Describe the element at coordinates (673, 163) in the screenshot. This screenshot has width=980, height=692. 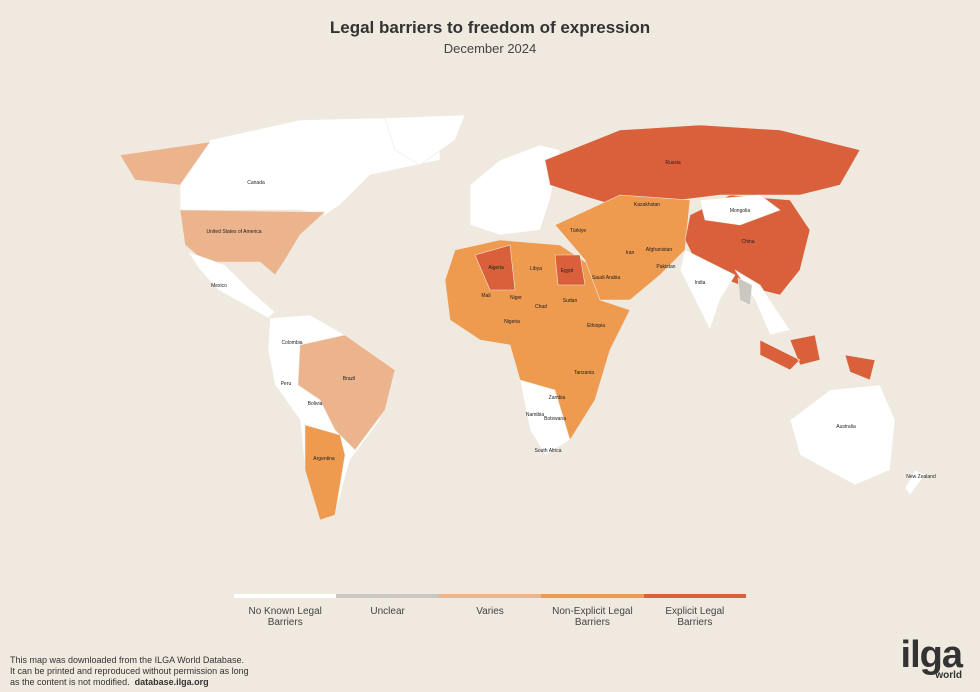
I see `map-label: Russia` at that location.